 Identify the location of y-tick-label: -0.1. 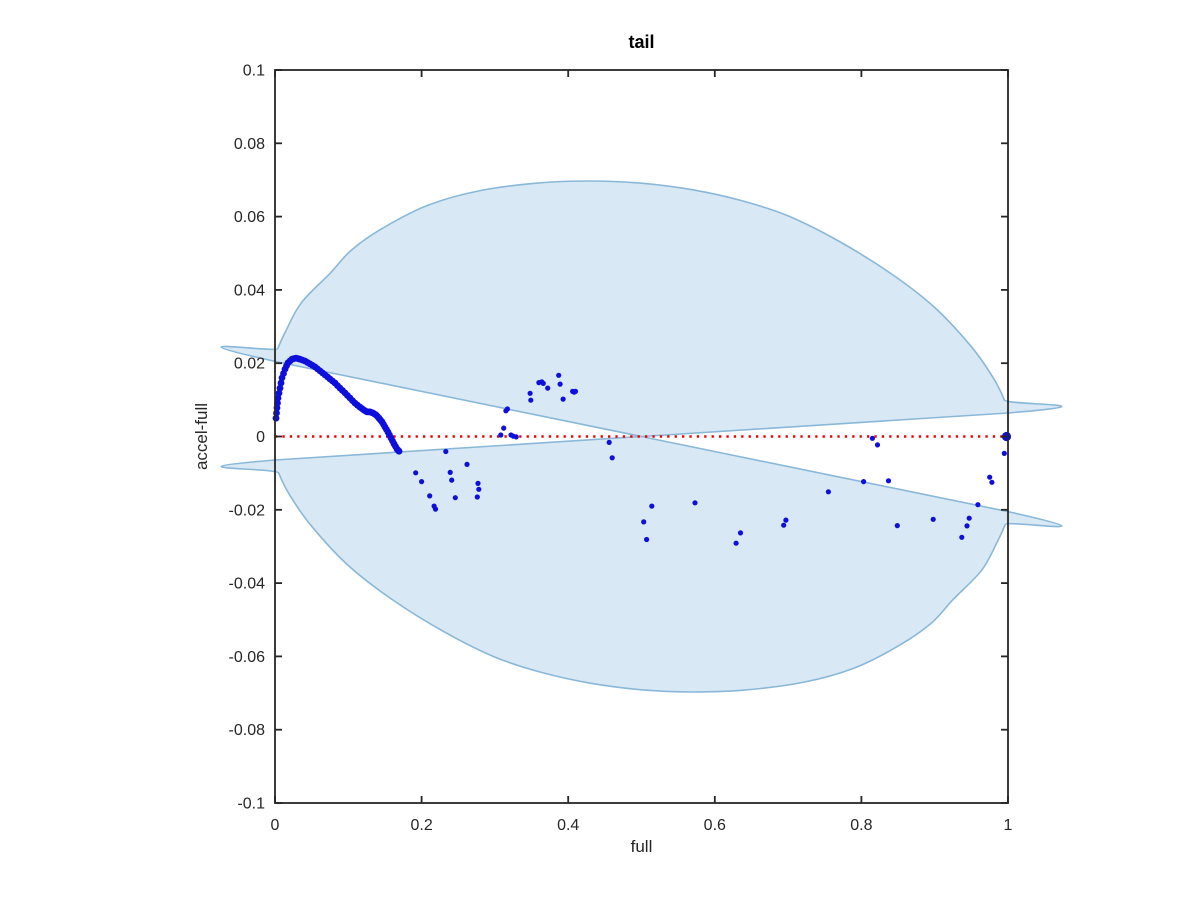
(251, 804).